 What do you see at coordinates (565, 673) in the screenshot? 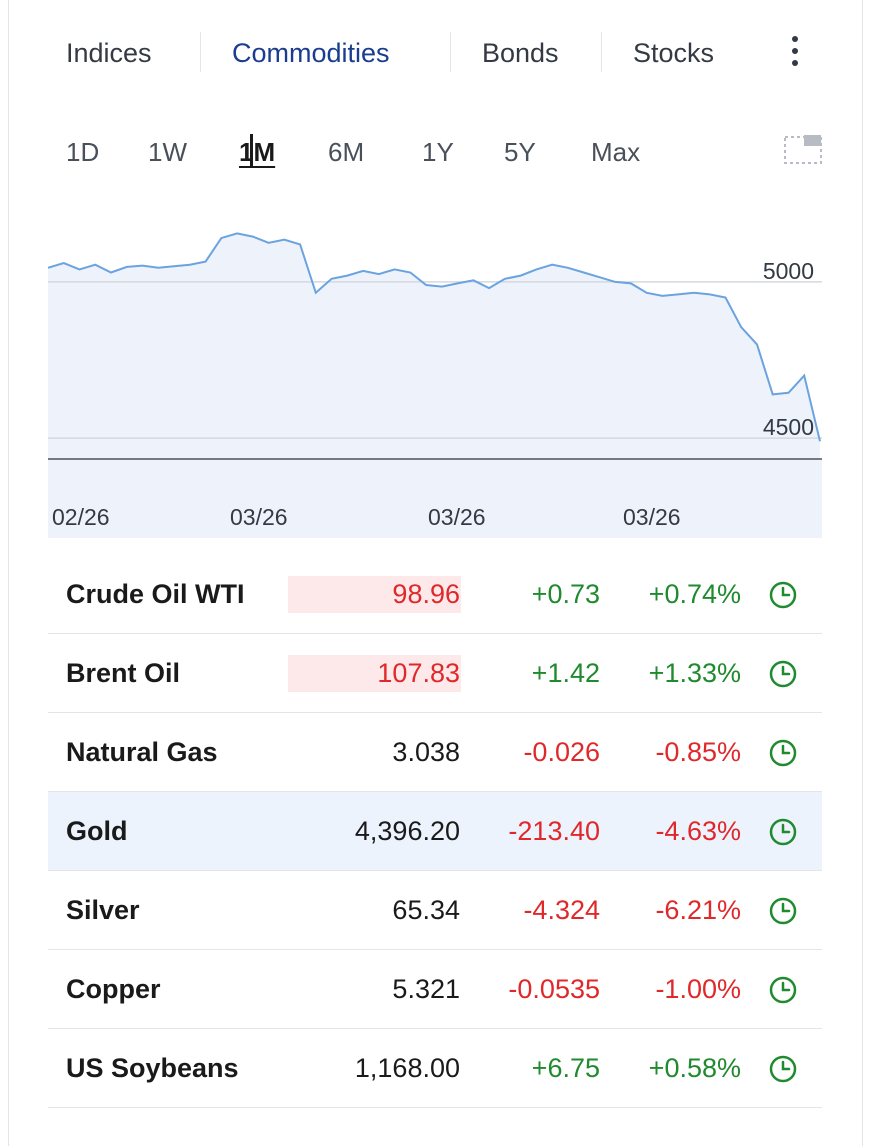
I see `price-change: +1.42` at bounding box center [565, 673].